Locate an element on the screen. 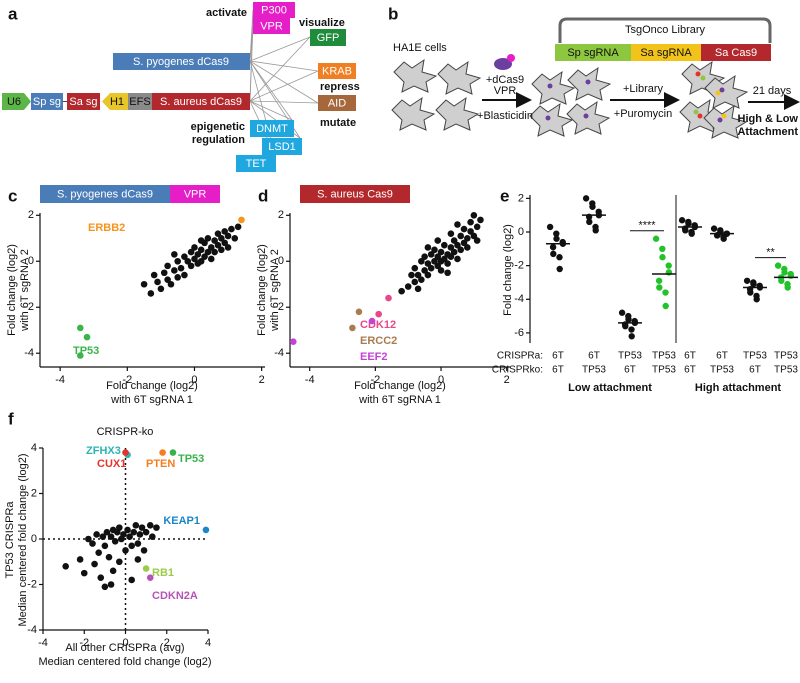 The width and height of the screenshot is (800, 683). protein-box is located at coordinates (201, 101).